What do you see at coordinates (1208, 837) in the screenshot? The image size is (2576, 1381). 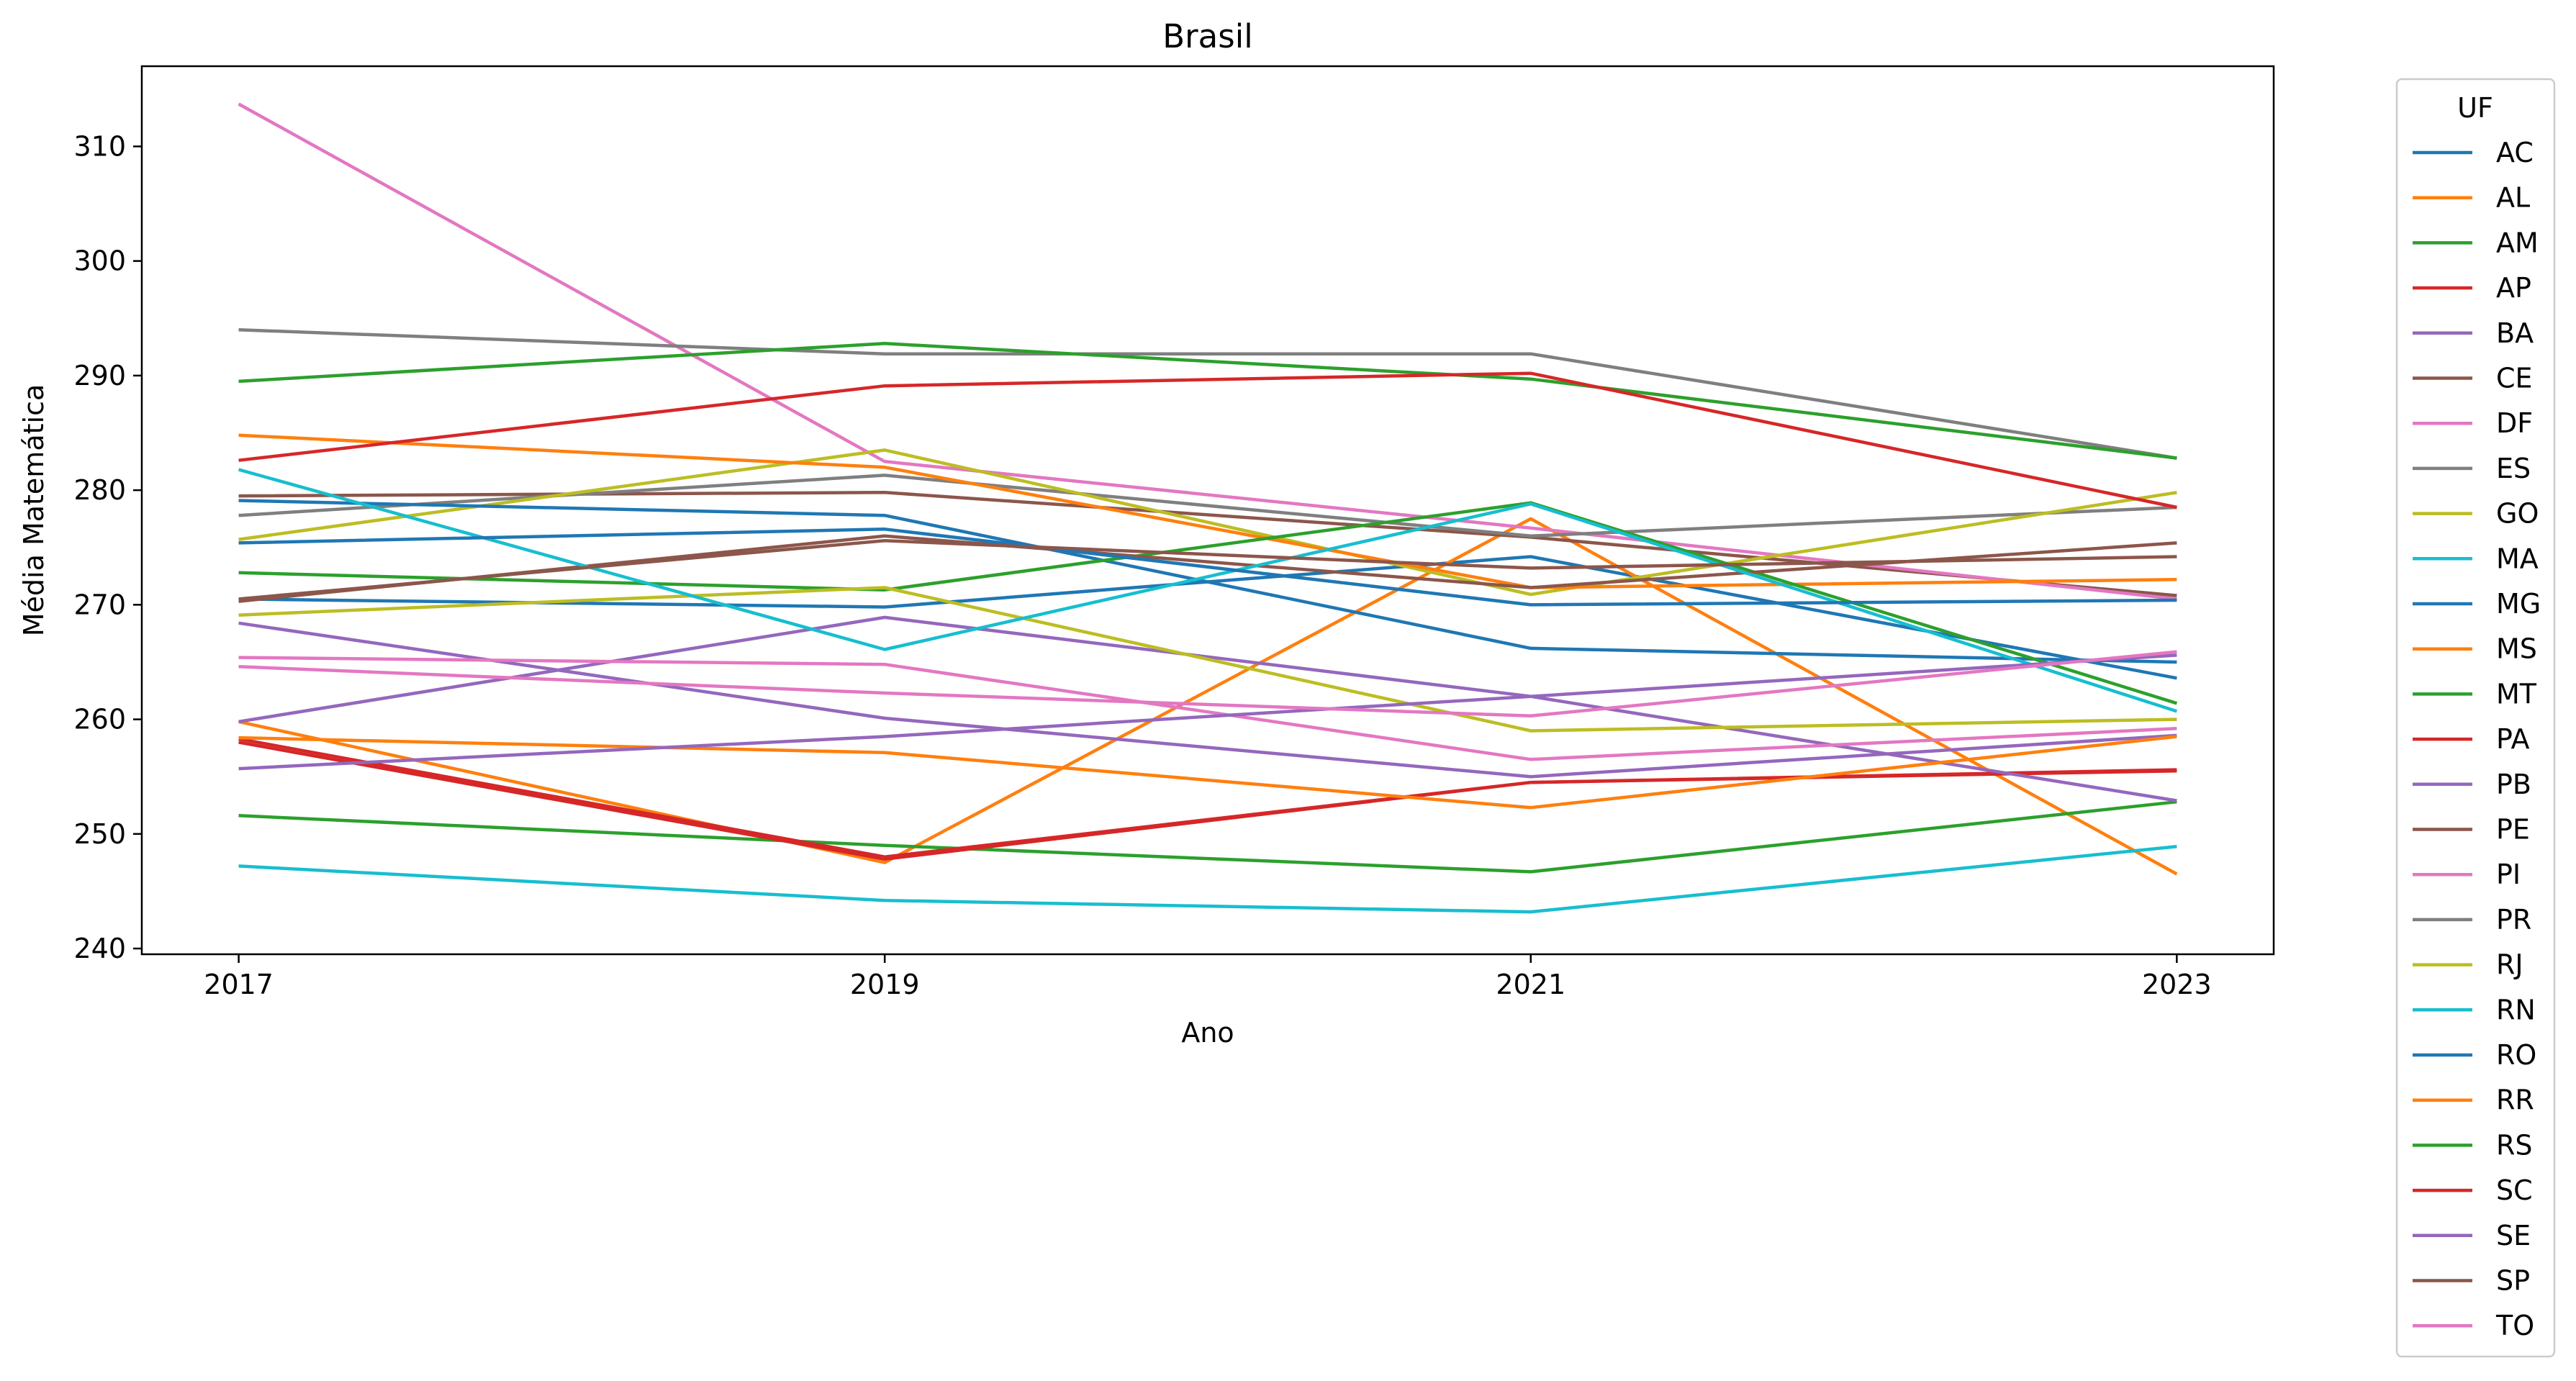 I see `series-line-am` at bounding box center [1208, 837].